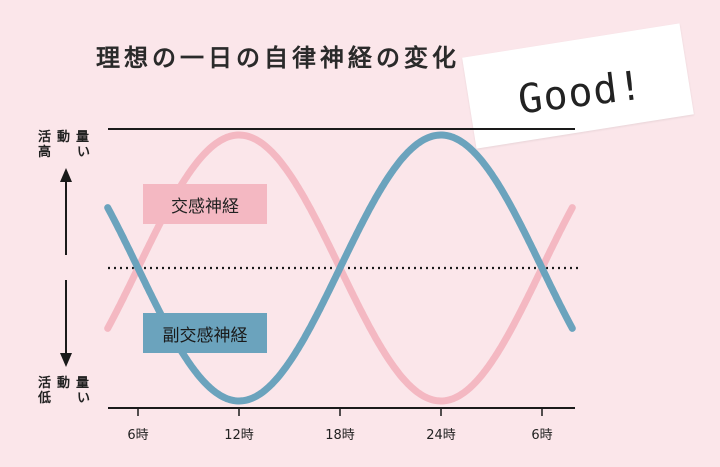 The height and width of the screenshot is (467, 720). I want to click on legend-parasympathetic: 副交感神経, so click(205, 333).